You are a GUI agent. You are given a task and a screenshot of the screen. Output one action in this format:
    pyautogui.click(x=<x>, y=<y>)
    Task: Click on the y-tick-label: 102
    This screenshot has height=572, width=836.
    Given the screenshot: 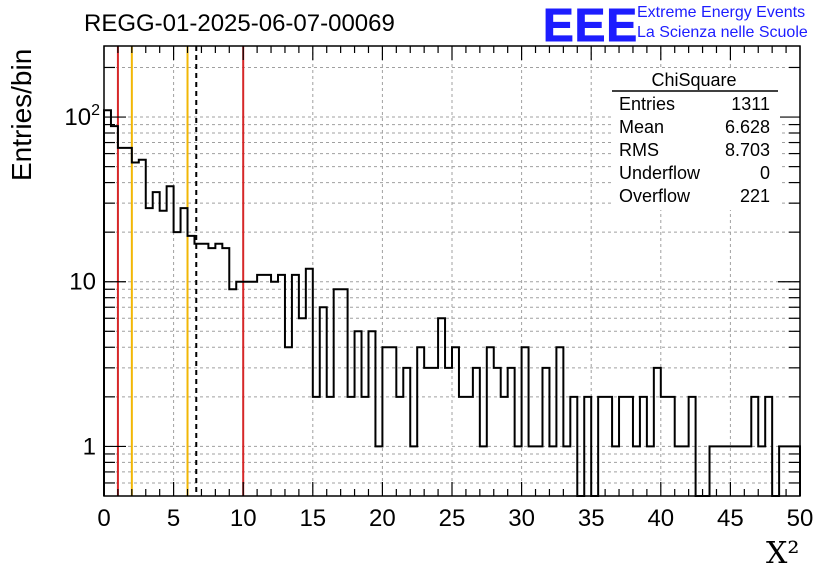 What is the action you would take?
    pyautogui.click(x=82, y=116)
    